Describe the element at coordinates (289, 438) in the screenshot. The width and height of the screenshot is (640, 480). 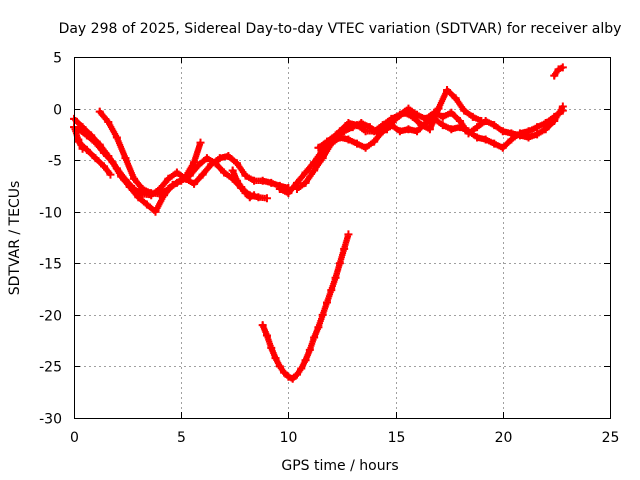
I see `x-tick-label: 10` at that location.